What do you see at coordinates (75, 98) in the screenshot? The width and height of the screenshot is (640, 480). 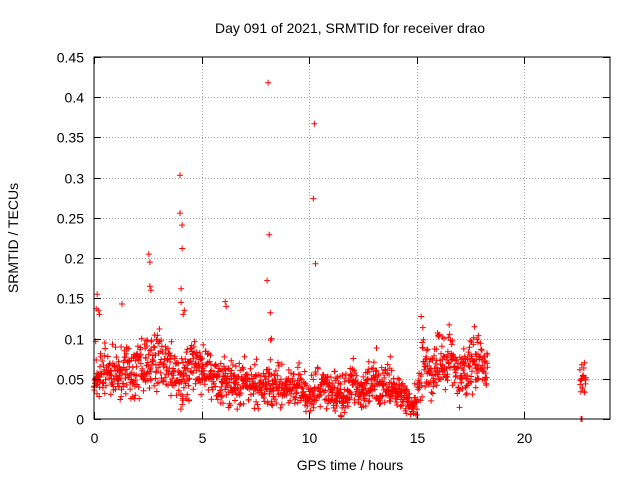 I see `y-tick-label: 0.4` at bounding box center [75, 98].